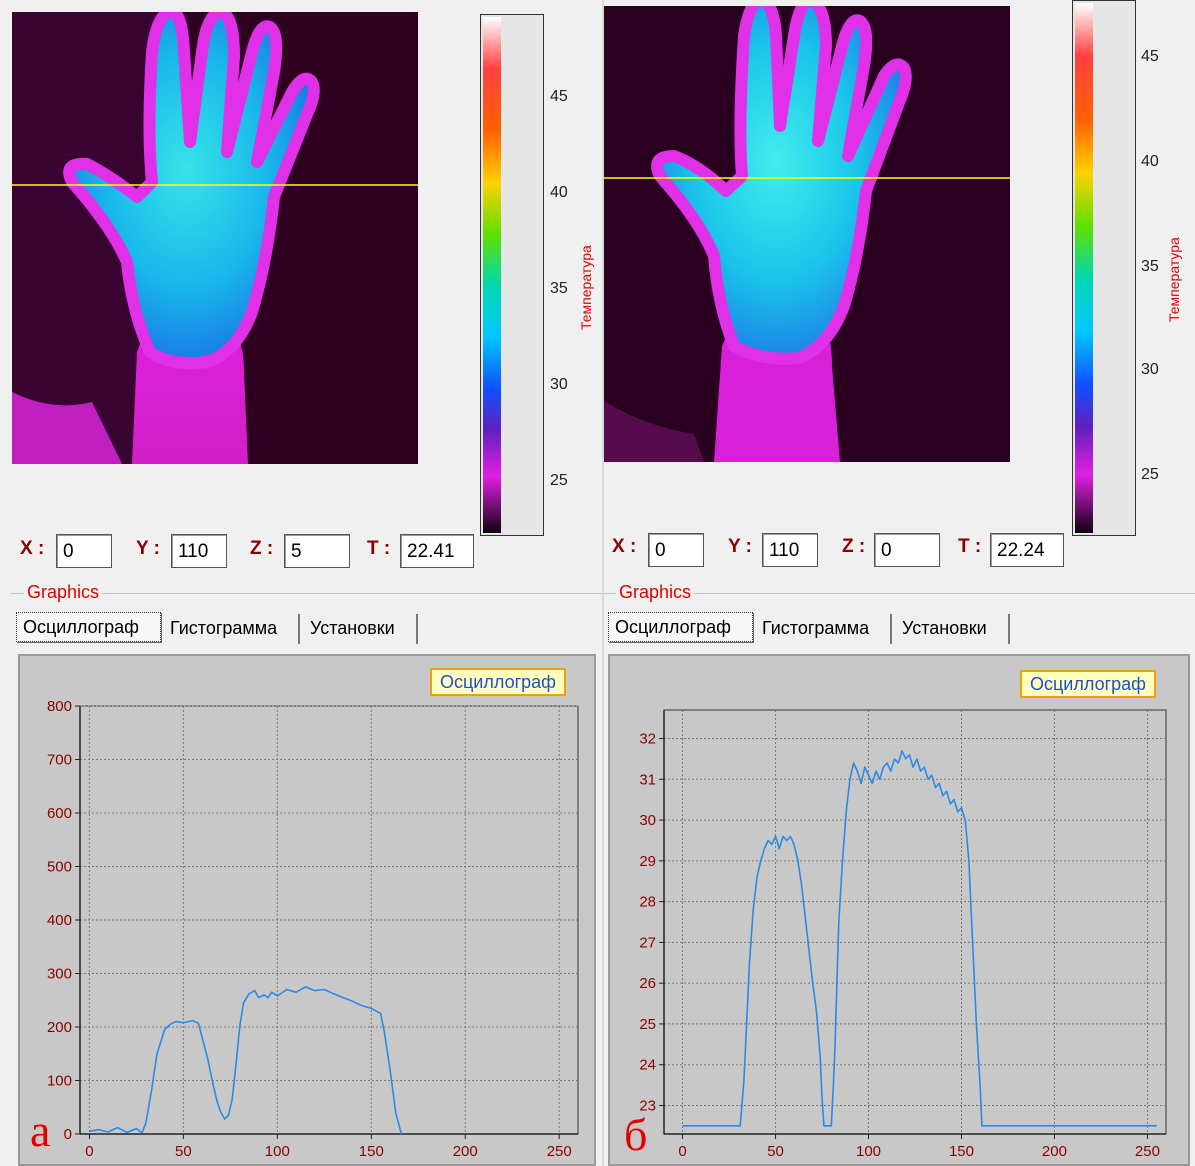  What do you see at coordinates (647, 820) in the screenshot?
I see `y-tick-label: 30` at bounding box center [647, 820].